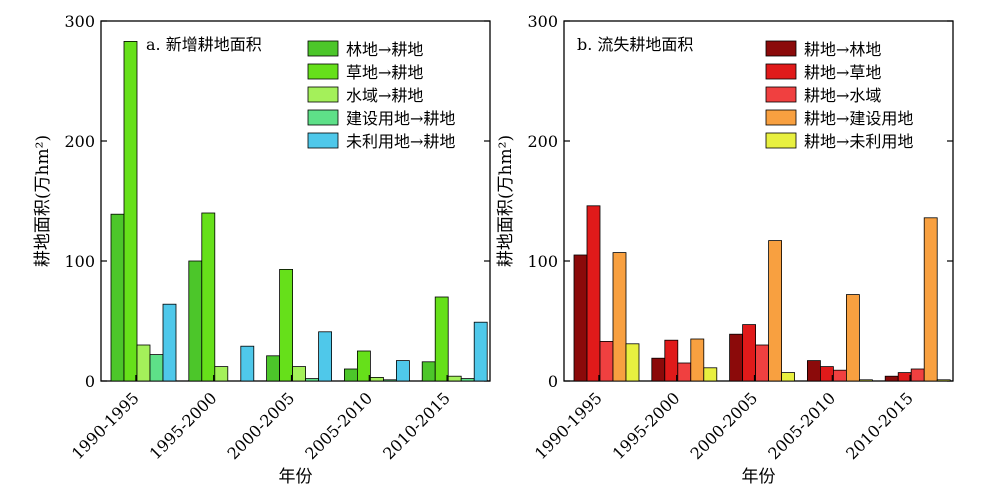 The image size is (1000, 492). What do you see at coordinates (635, 44) in the screenshot?
I see `panel-title: b. 流失耕地面积` at bounding box center [635, 44].